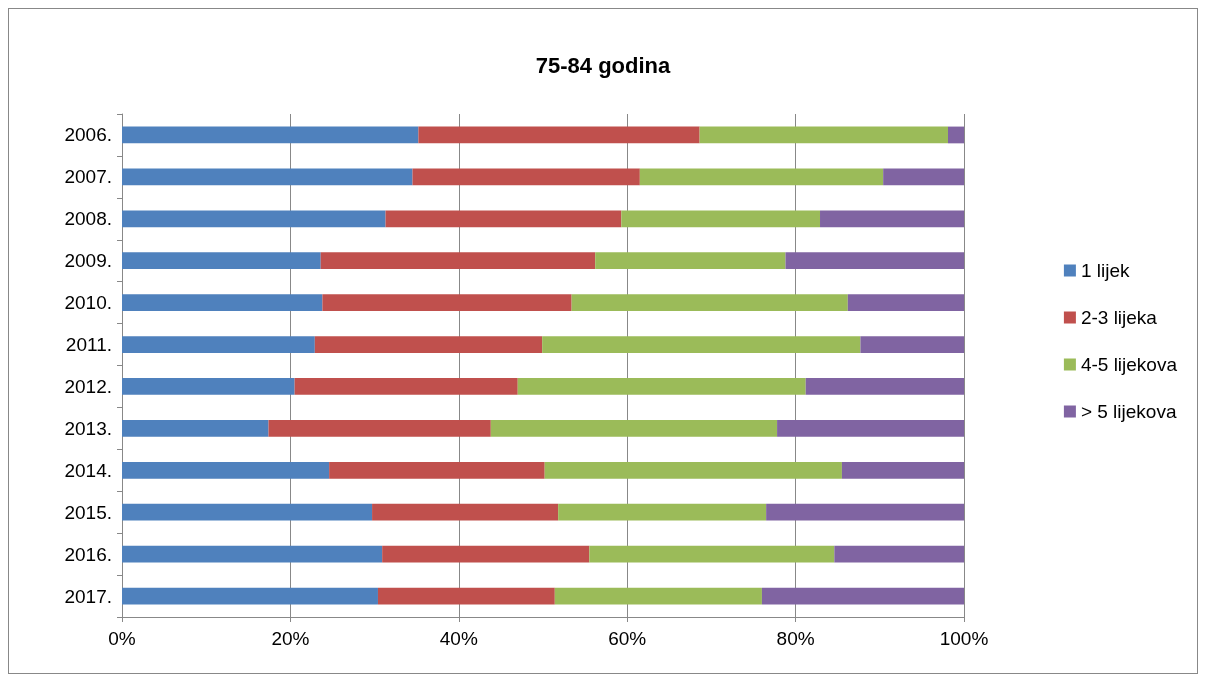  I want to click on x-tick-label: 0%, so click(122, 638).